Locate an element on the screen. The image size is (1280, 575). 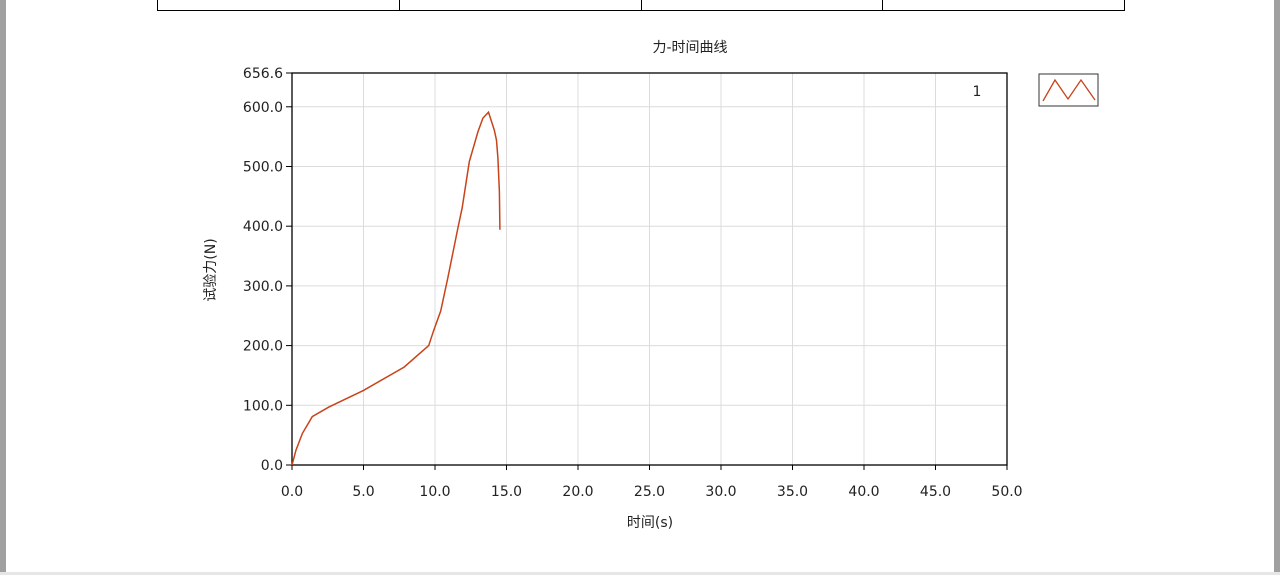
x-tick-label: 25.0 is located at coordinates (649, 492).